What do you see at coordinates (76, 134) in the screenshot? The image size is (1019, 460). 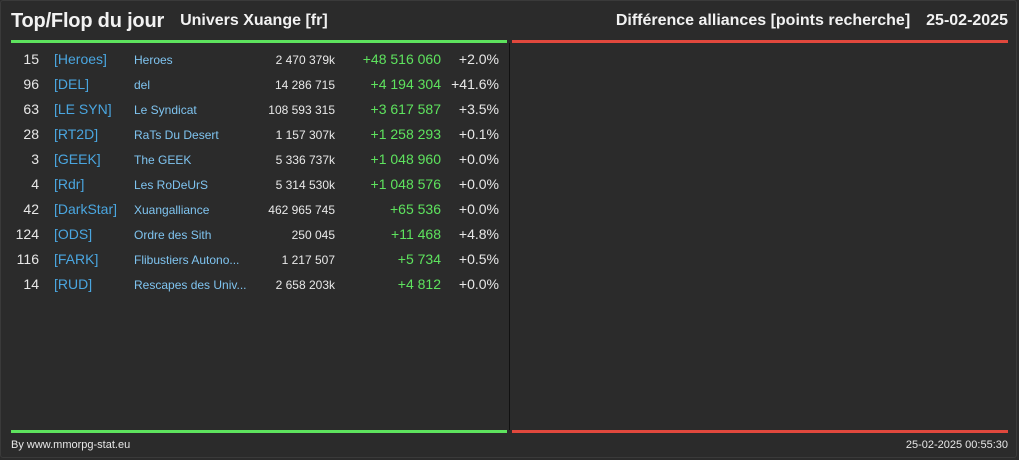 I see `alliance-tag-link: [RT2D]` at bounding box center [76, 134].